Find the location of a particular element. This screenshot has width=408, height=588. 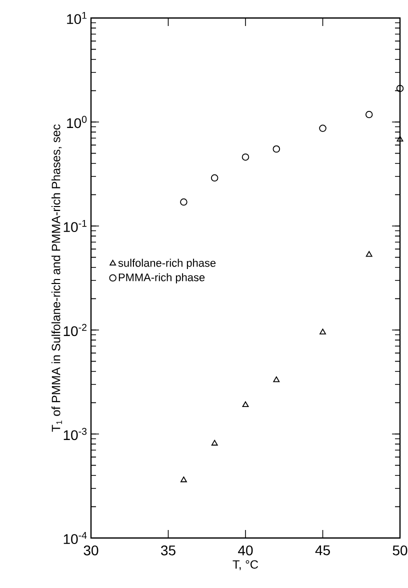

x-tick-label: 45 is located at coordinates (322, 551).